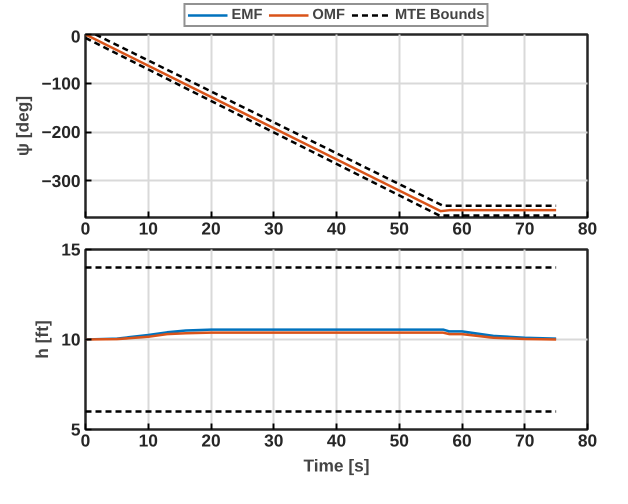 The width and height of the screenshot is (628, 504). I want to click on line-series, so click(322, 336).